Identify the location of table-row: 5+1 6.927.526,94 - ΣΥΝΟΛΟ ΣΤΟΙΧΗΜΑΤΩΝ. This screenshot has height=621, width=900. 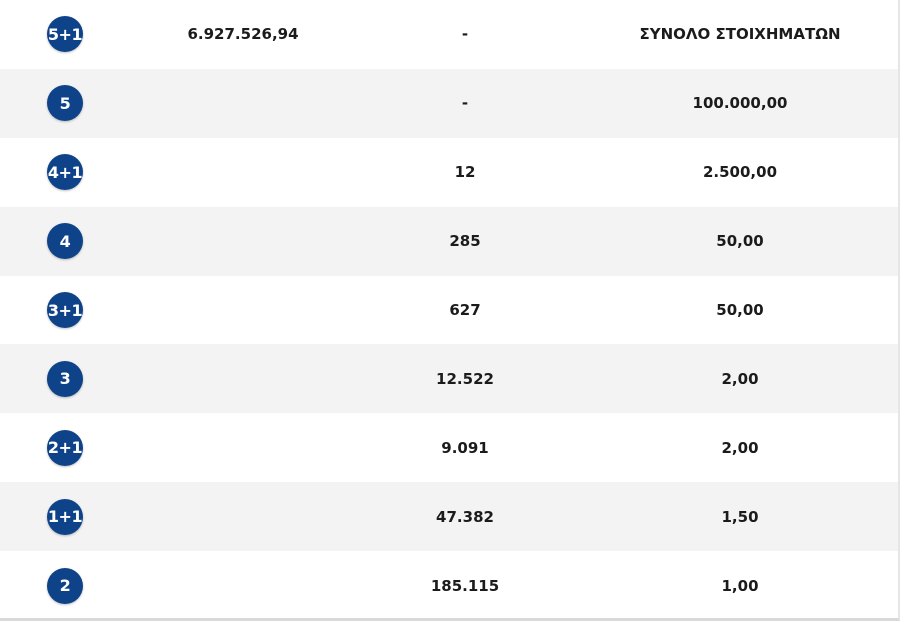
(449, 34).